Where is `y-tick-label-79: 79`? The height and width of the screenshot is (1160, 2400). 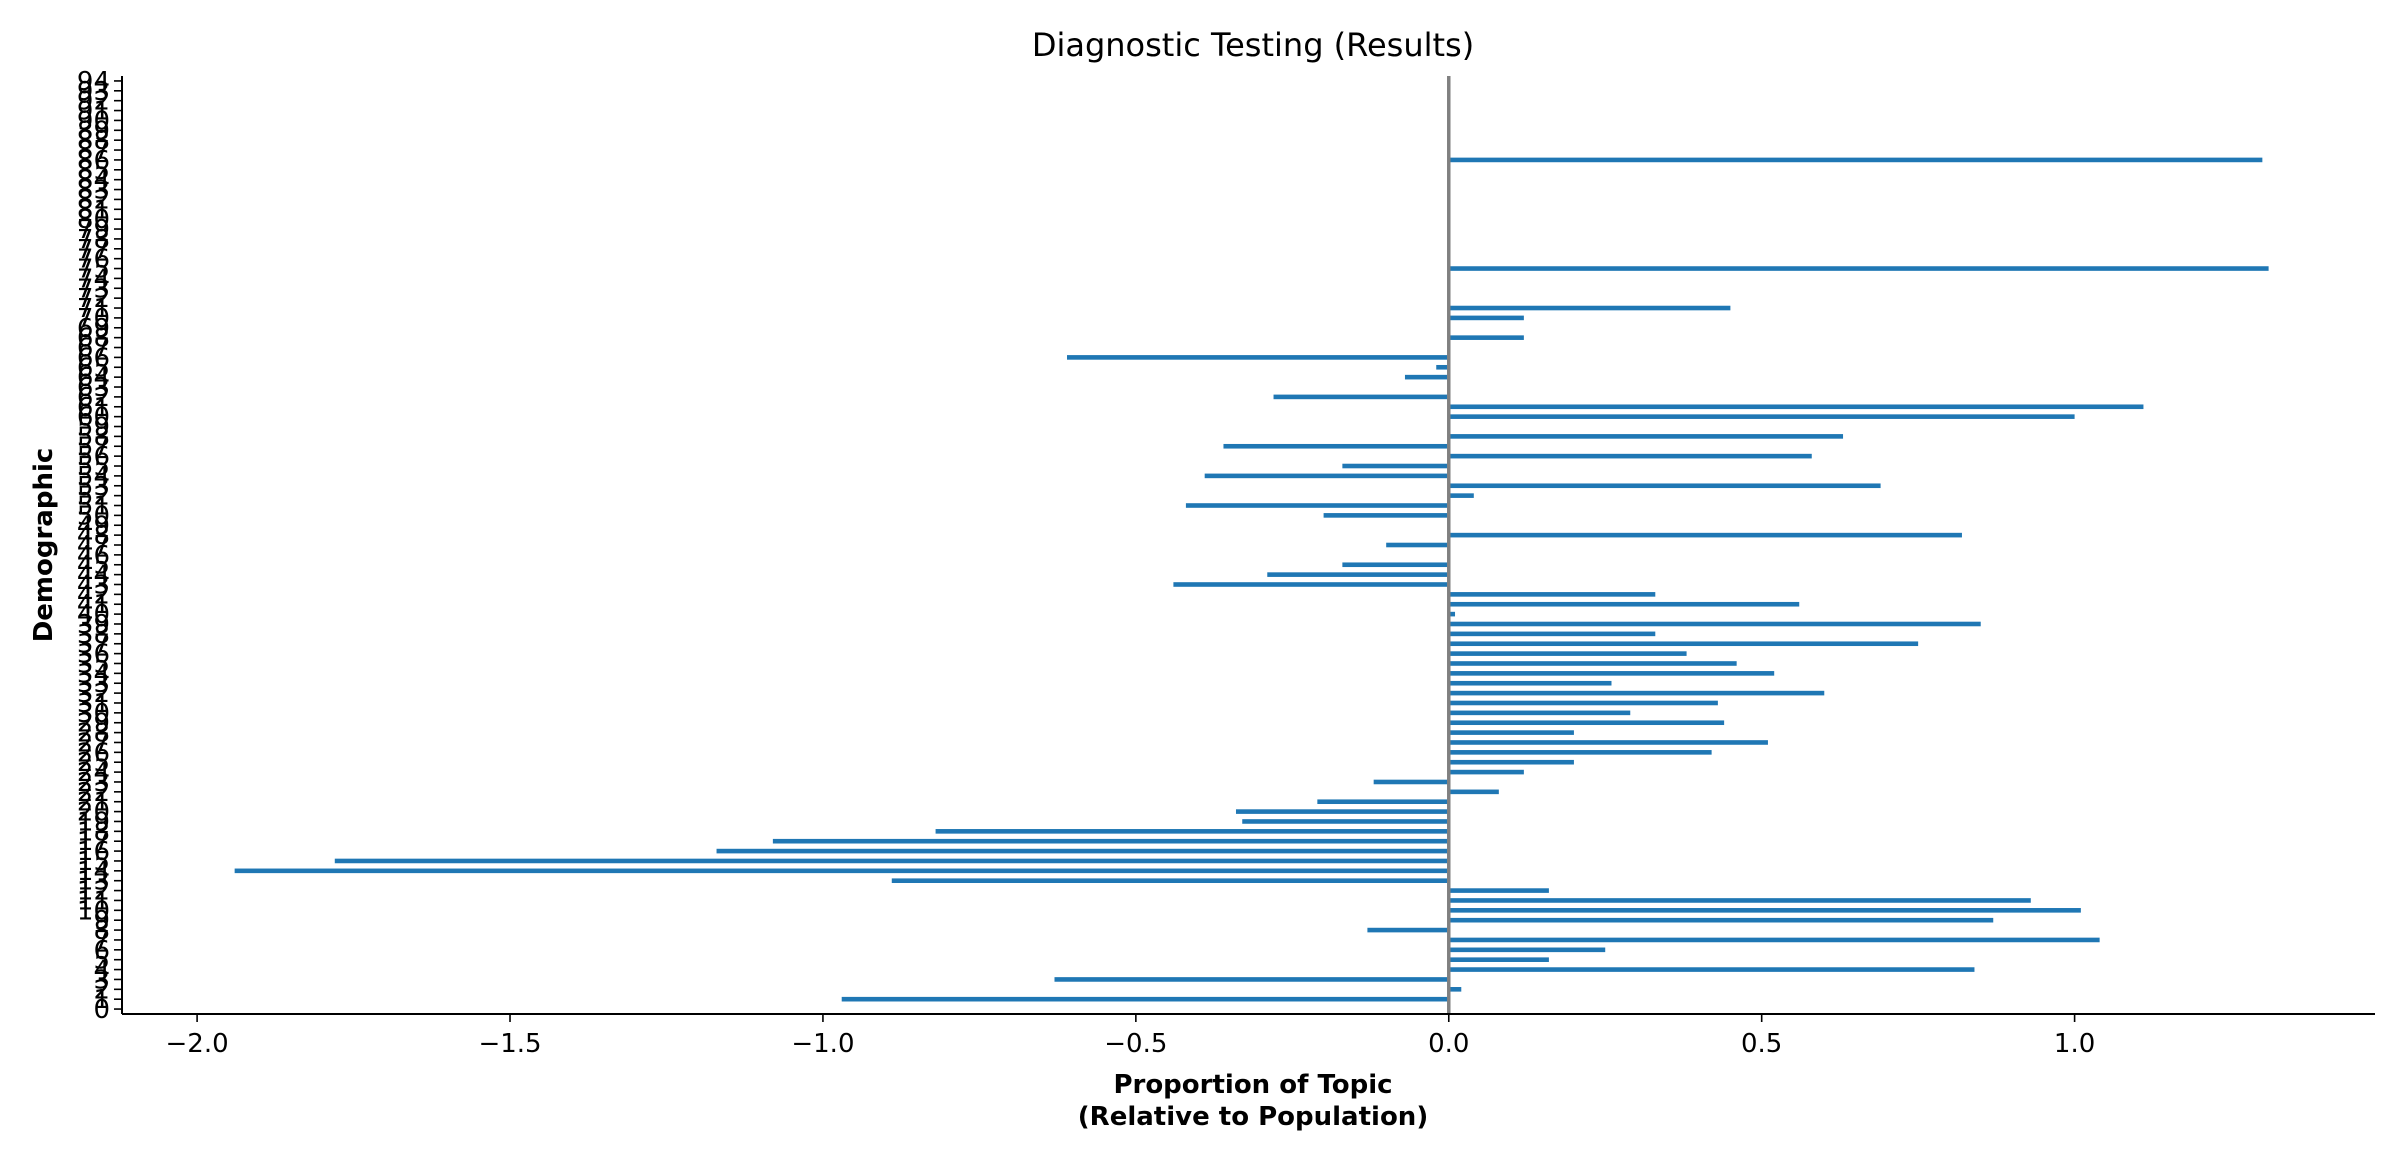
y-tick-label-79: 79 is located at coordinates (93, 230).